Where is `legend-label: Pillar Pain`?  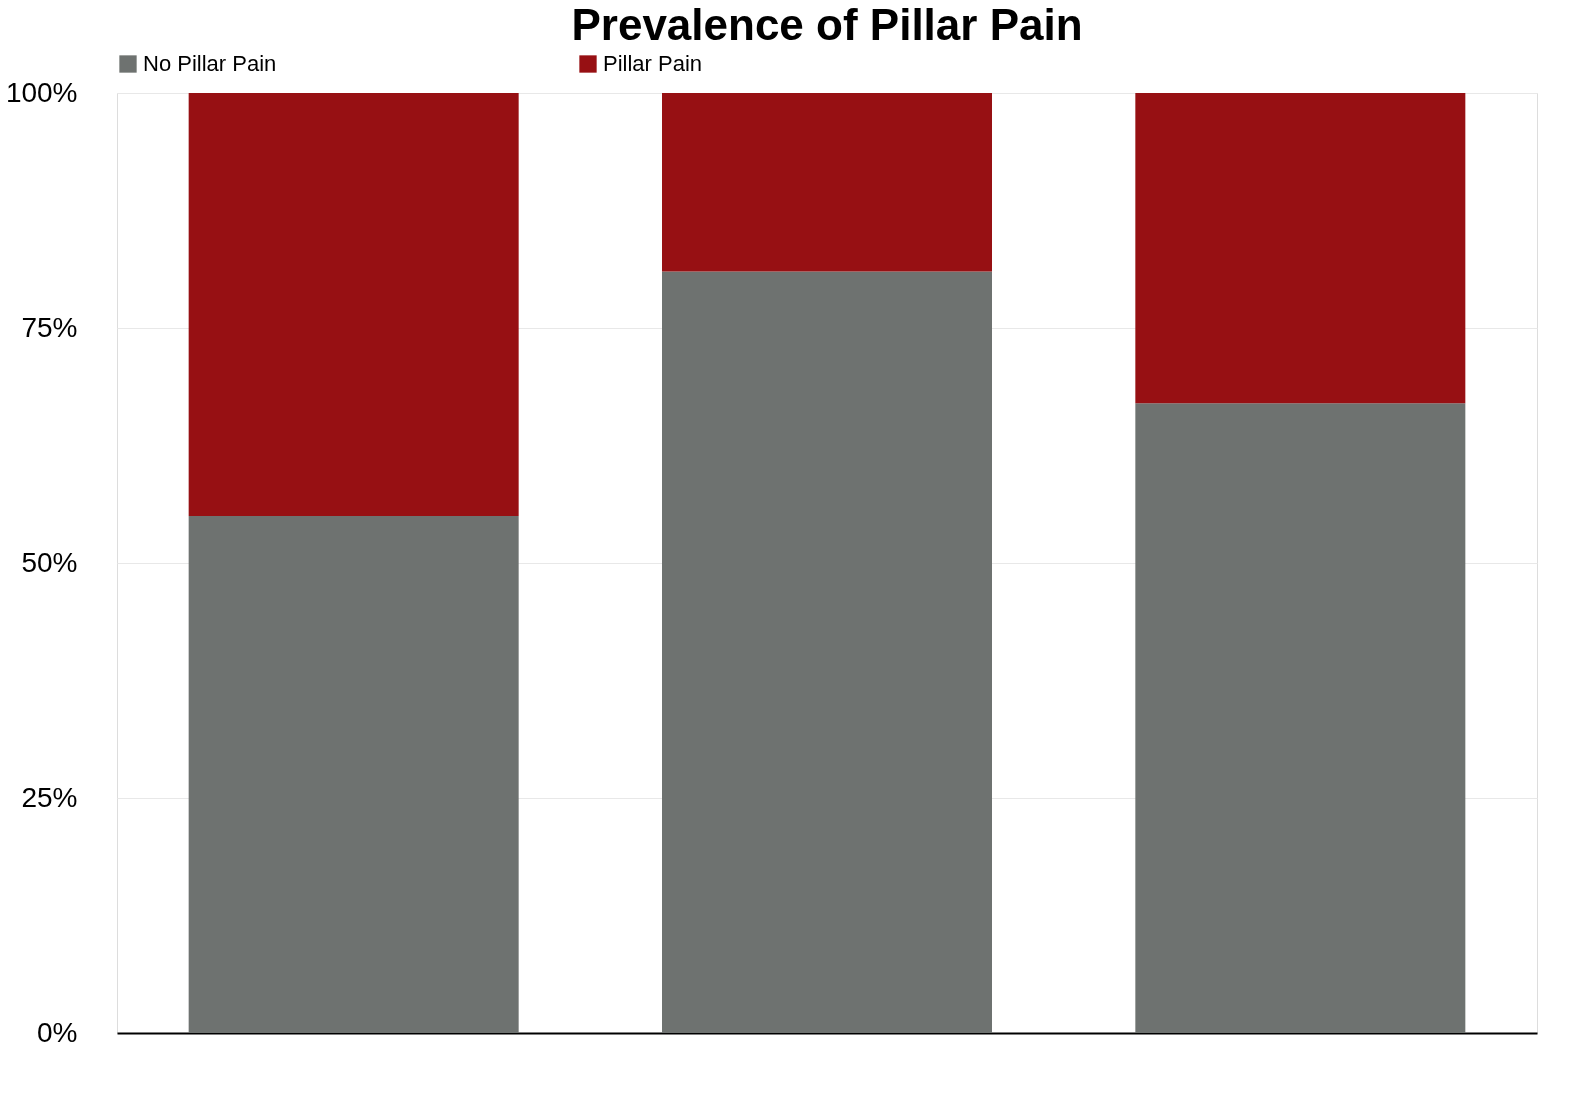 legend-label: Pillar Pain is located at coordinates (653, 63).